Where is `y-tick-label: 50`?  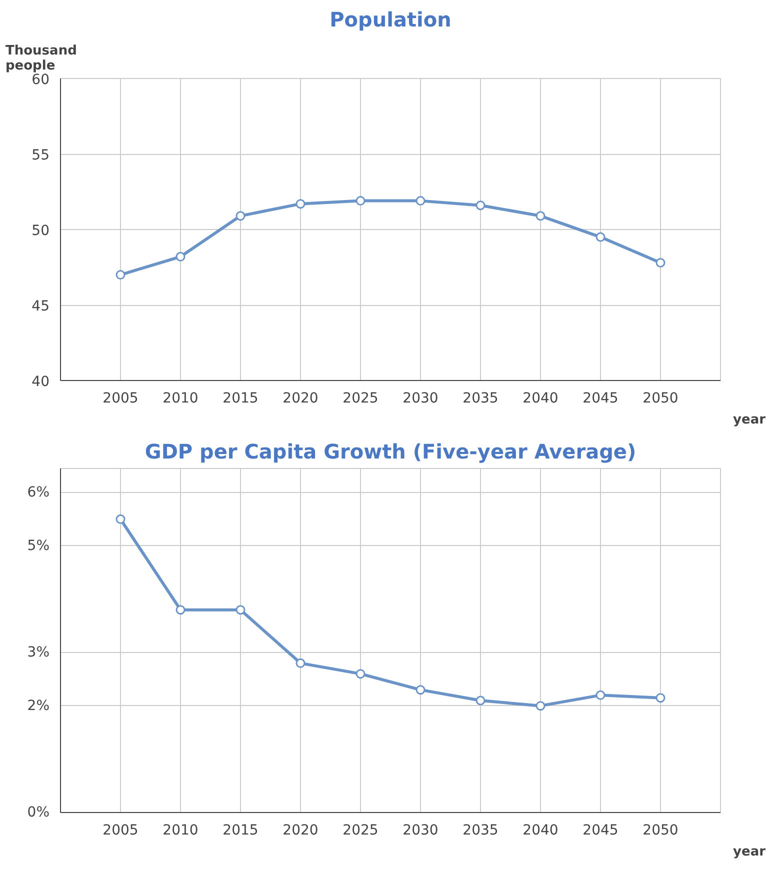
y-tick-label: 50 is located at coordinates (41, 231).